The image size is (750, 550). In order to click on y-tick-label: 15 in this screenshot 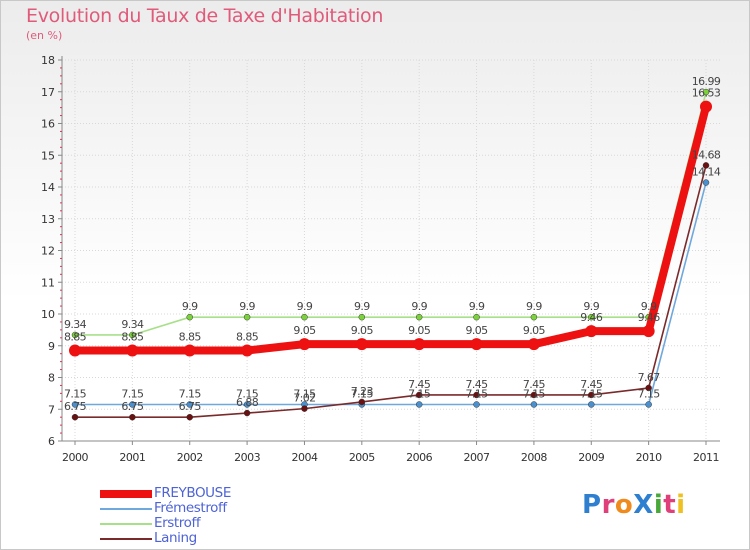, I will do `click(48, 155)`.